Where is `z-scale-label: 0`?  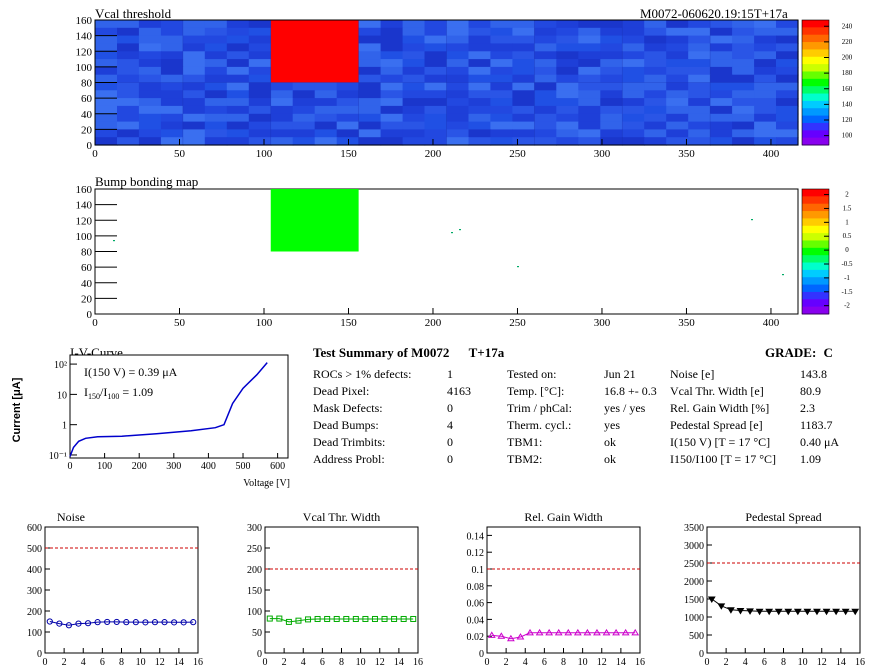 z-scale-label: 0 is located at coordinates (847, 250).